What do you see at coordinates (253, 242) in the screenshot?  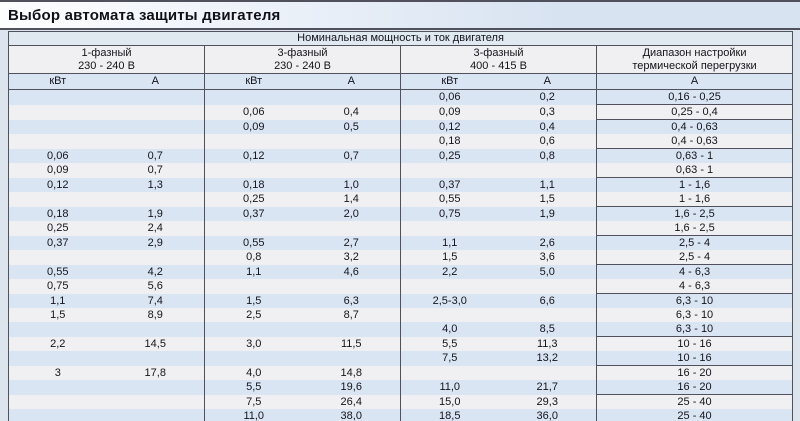 I see `p3-230v-kw-cell: 0,55` at bounding box center [253, 242].